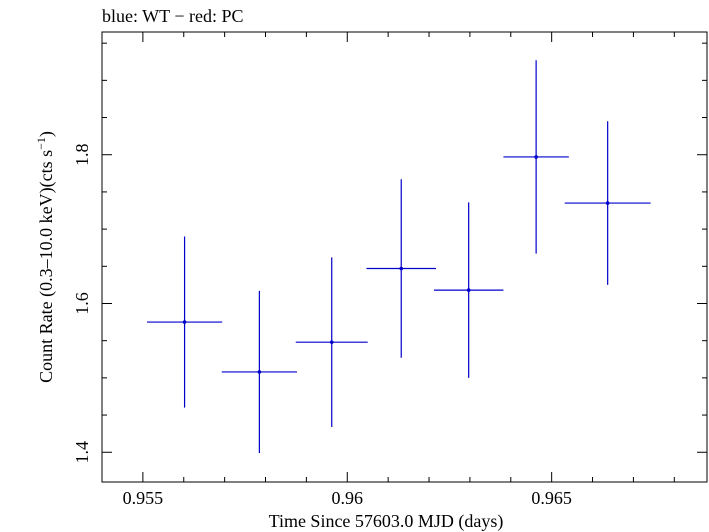 Image resolution: width=709 pixels, height=532 pixels. I want to click on chart-title: blue: WT − red: PC, so click(172, 16).